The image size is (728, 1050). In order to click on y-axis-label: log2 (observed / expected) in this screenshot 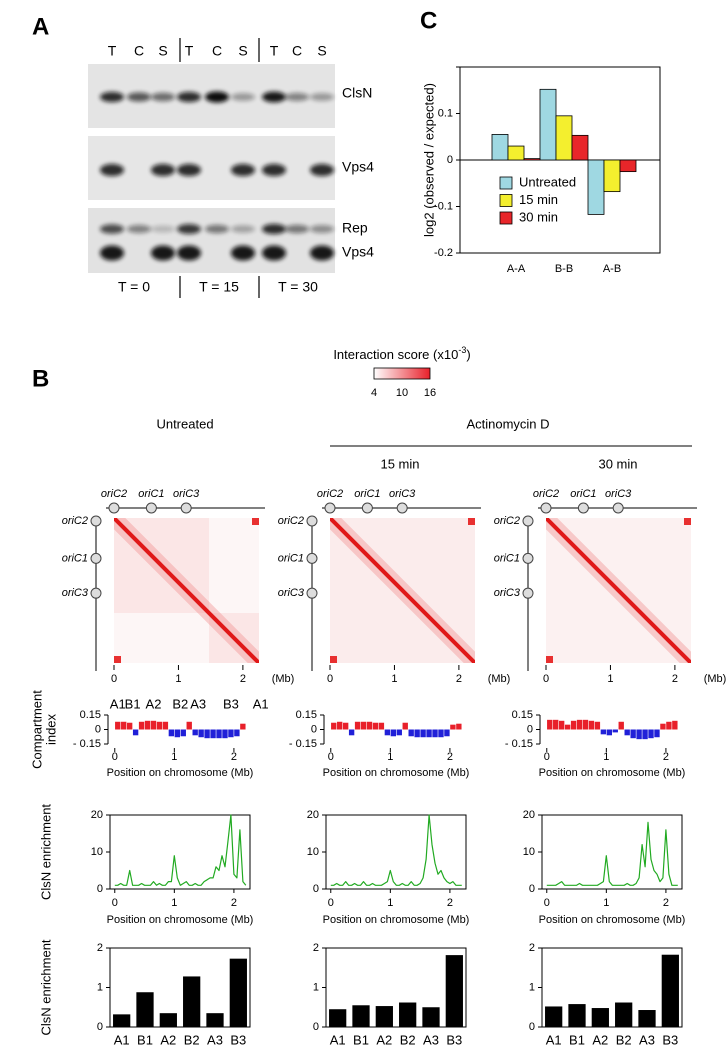, I will do `click(428, 160)`.